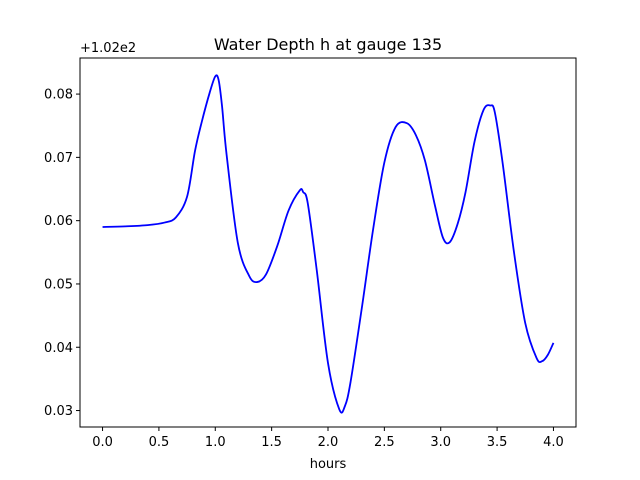  I want to click on x-tick-label: 2.5, so click(384, 442).